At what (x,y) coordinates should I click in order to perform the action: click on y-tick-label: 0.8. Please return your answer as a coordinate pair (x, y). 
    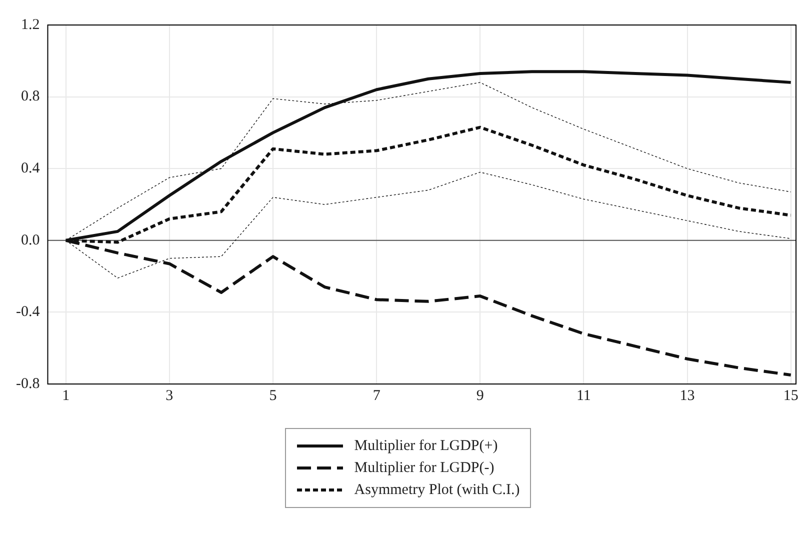
    Looking at the image, I should click on (30, 96).